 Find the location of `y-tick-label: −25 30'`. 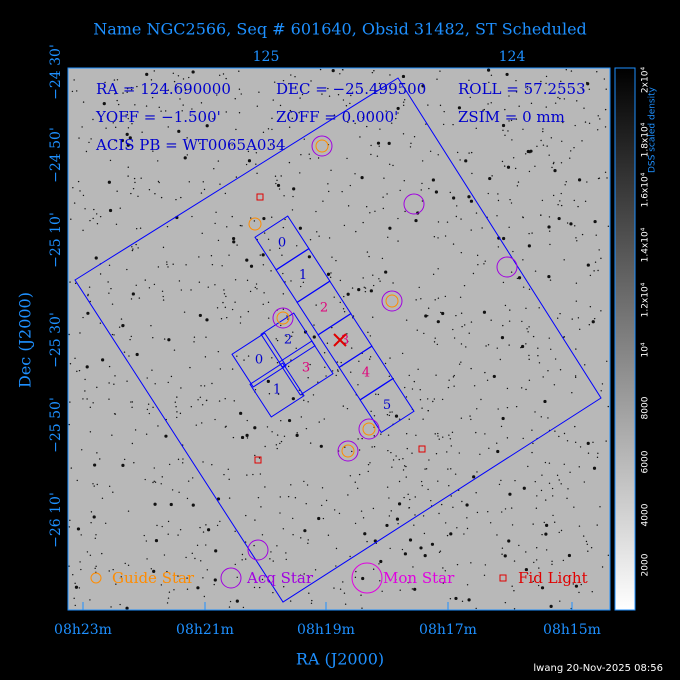

y-tick-label: −25 30' is located at coordinates (56, 340).